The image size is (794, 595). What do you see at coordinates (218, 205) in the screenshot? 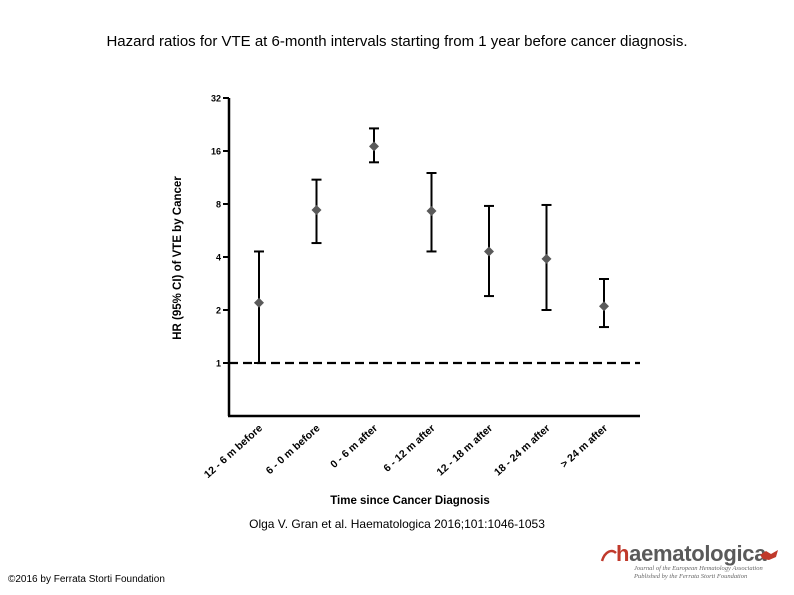
I see `y-tick-label: 8` at bounding box center [218, 205].